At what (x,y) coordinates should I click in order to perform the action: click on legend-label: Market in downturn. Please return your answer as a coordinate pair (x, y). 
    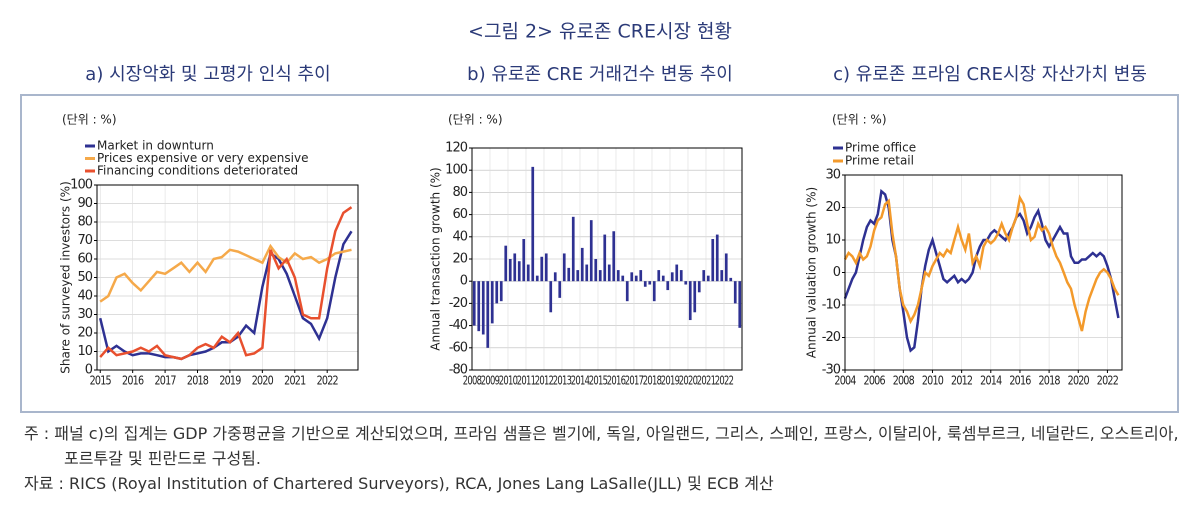
    Looking at the image, I should click on (155, 146).